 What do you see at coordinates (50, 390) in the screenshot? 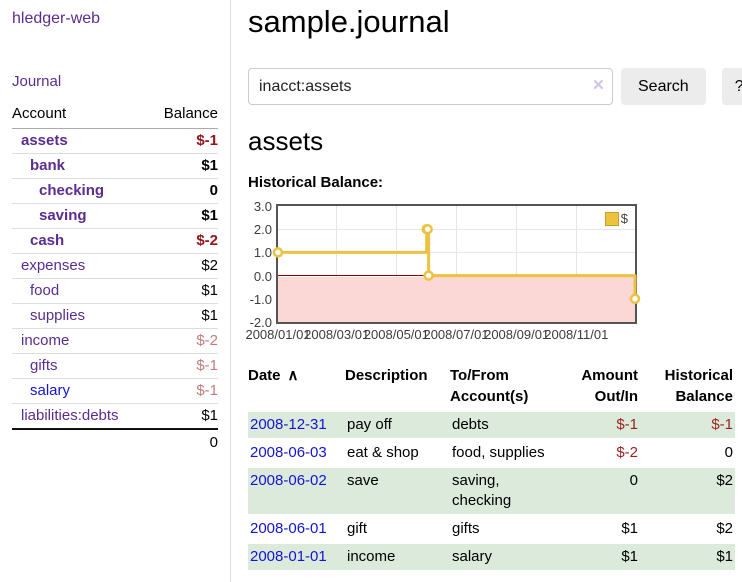
I see `sidebar-account-link-salary: salary` at bounding box center [50, 390].